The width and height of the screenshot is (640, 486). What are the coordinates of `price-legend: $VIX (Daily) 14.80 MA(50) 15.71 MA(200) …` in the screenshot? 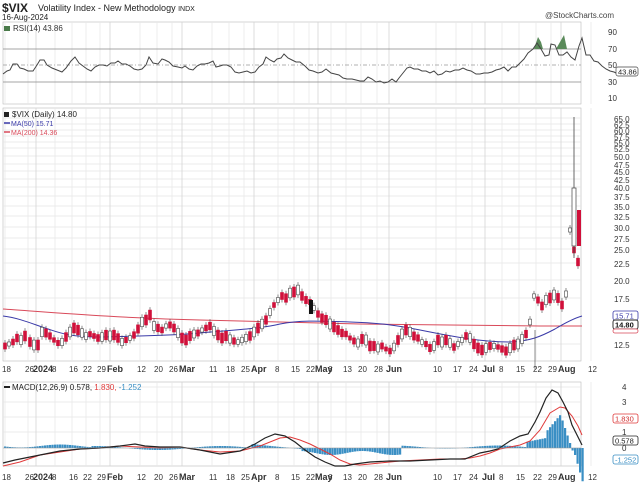 It's located at (40, 123).